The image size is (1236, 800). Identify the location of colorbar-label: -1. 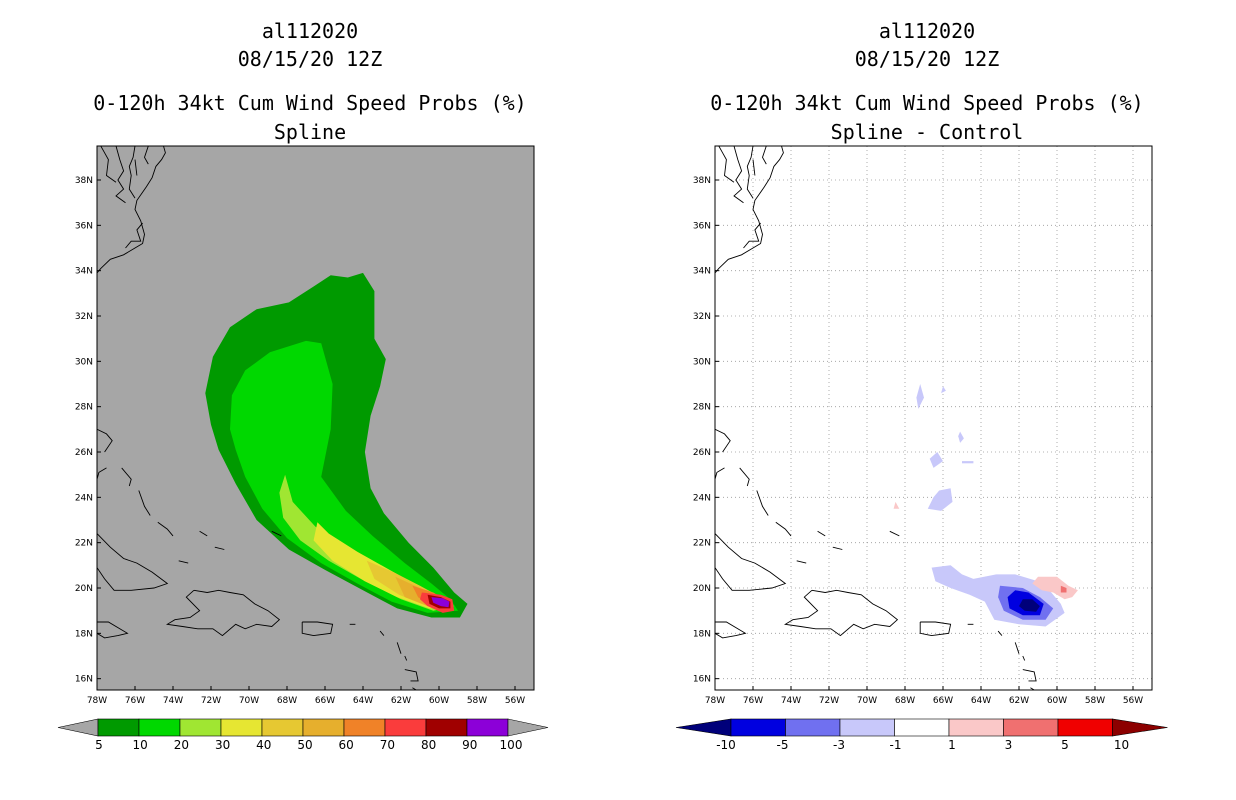
(896, 745).